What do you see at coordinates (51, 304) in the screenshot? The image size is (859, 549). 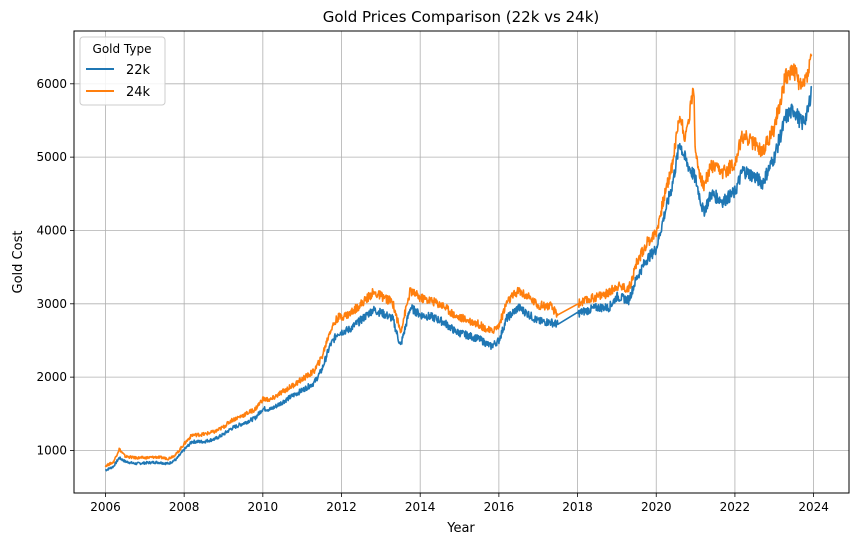 I see `y-tick-label: 3000` at bounding box center [51, 304].